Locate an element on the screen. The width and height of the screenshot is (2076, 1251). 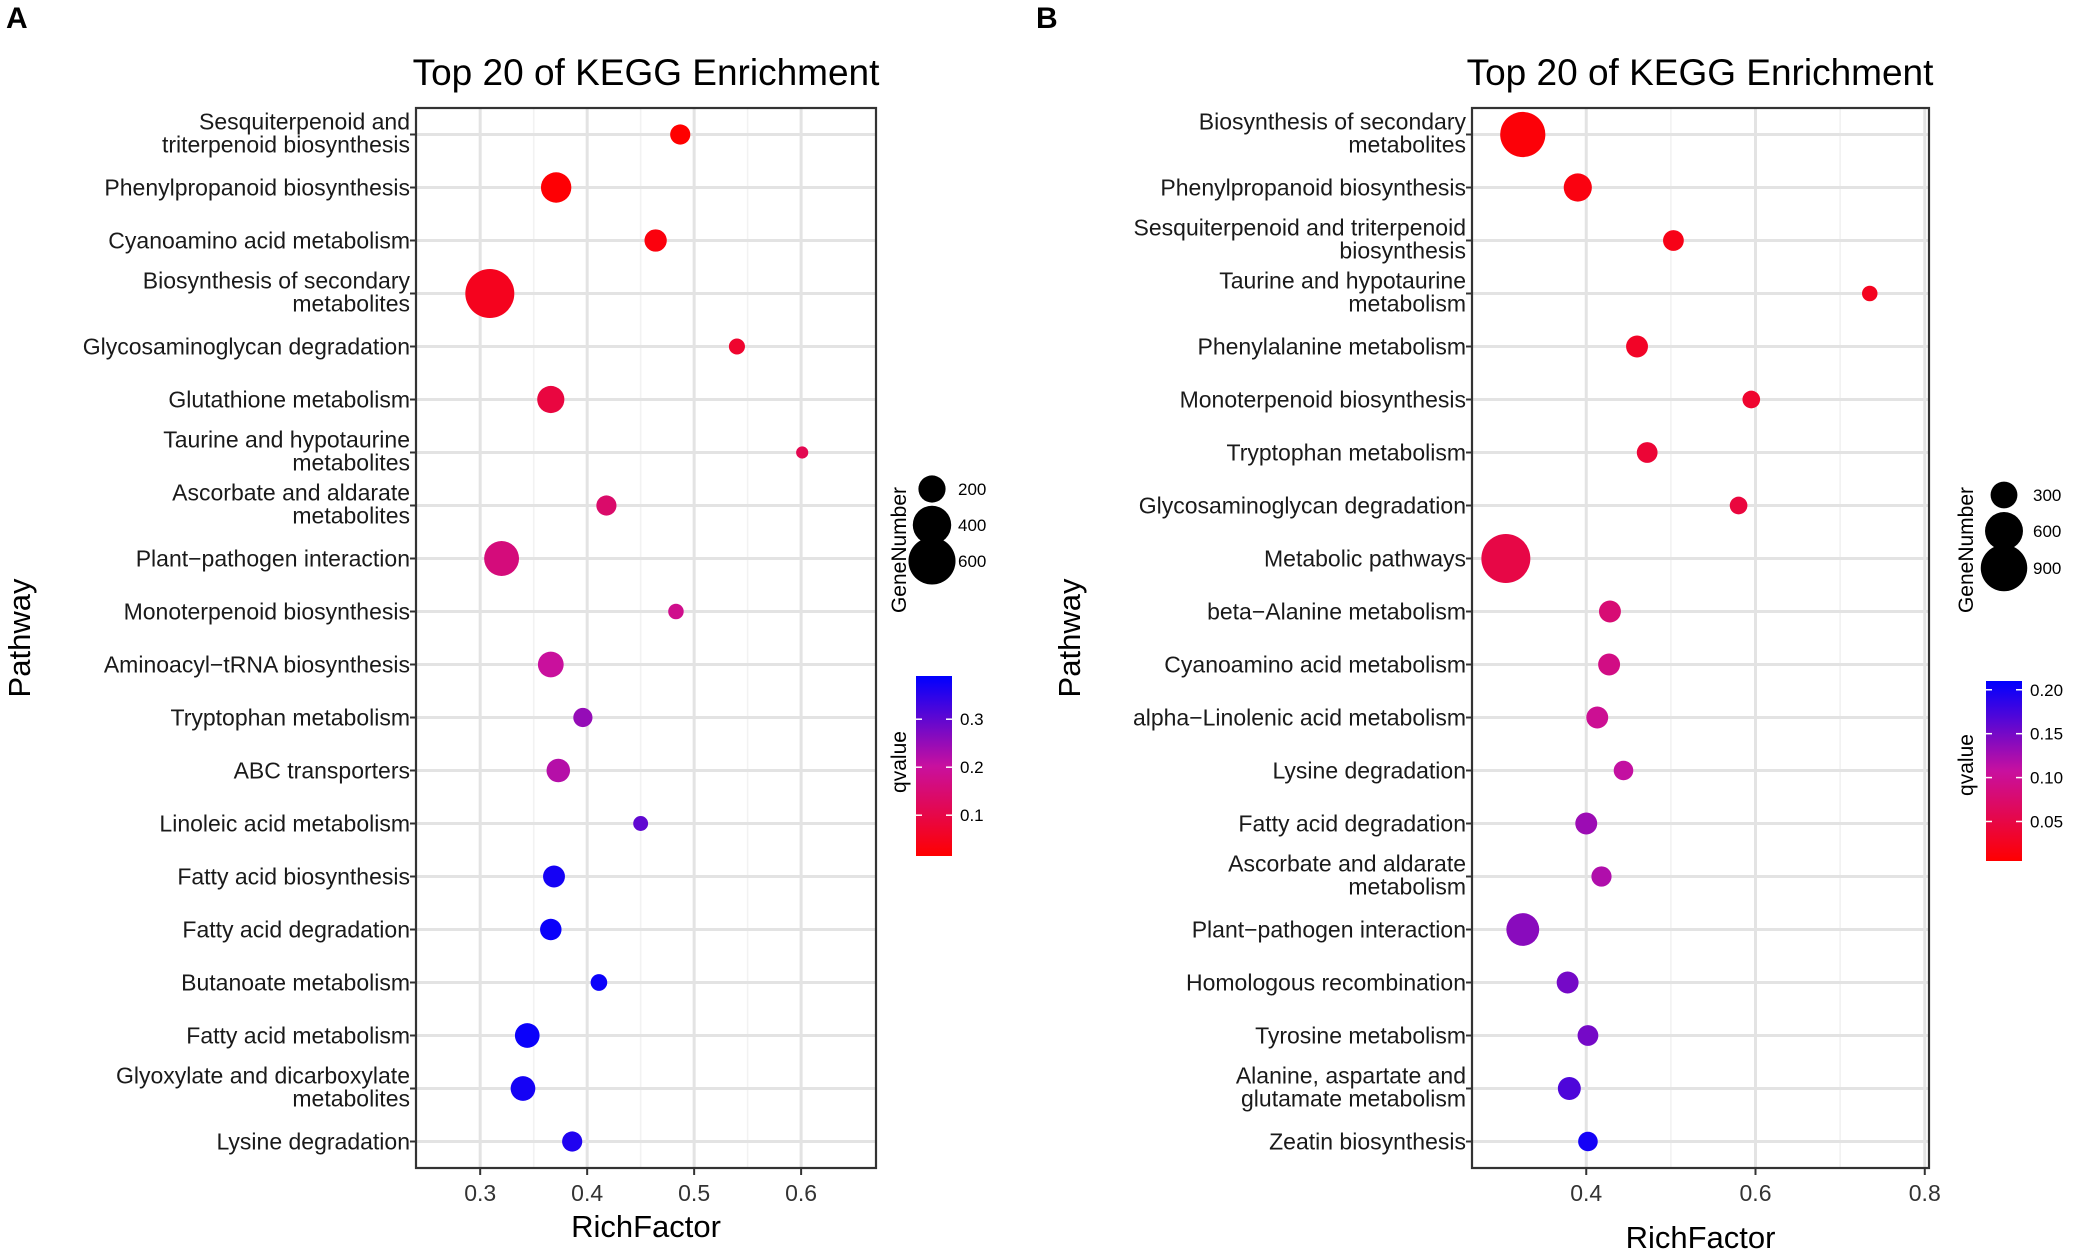
pathway-label-line: Butanoate metabolism is located at coordinates (295, 983).